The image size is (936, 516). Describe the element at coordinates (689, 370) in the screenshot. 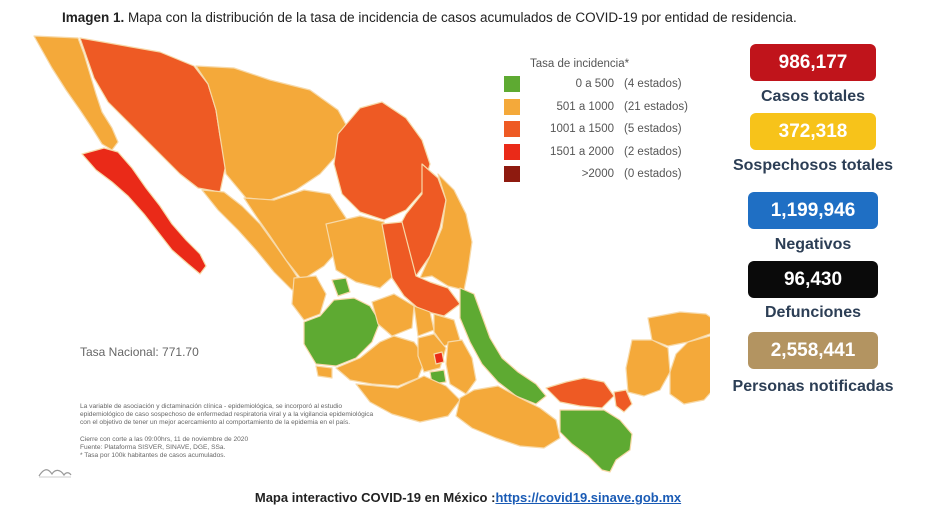

I see `state-quintana-roo` at that location.